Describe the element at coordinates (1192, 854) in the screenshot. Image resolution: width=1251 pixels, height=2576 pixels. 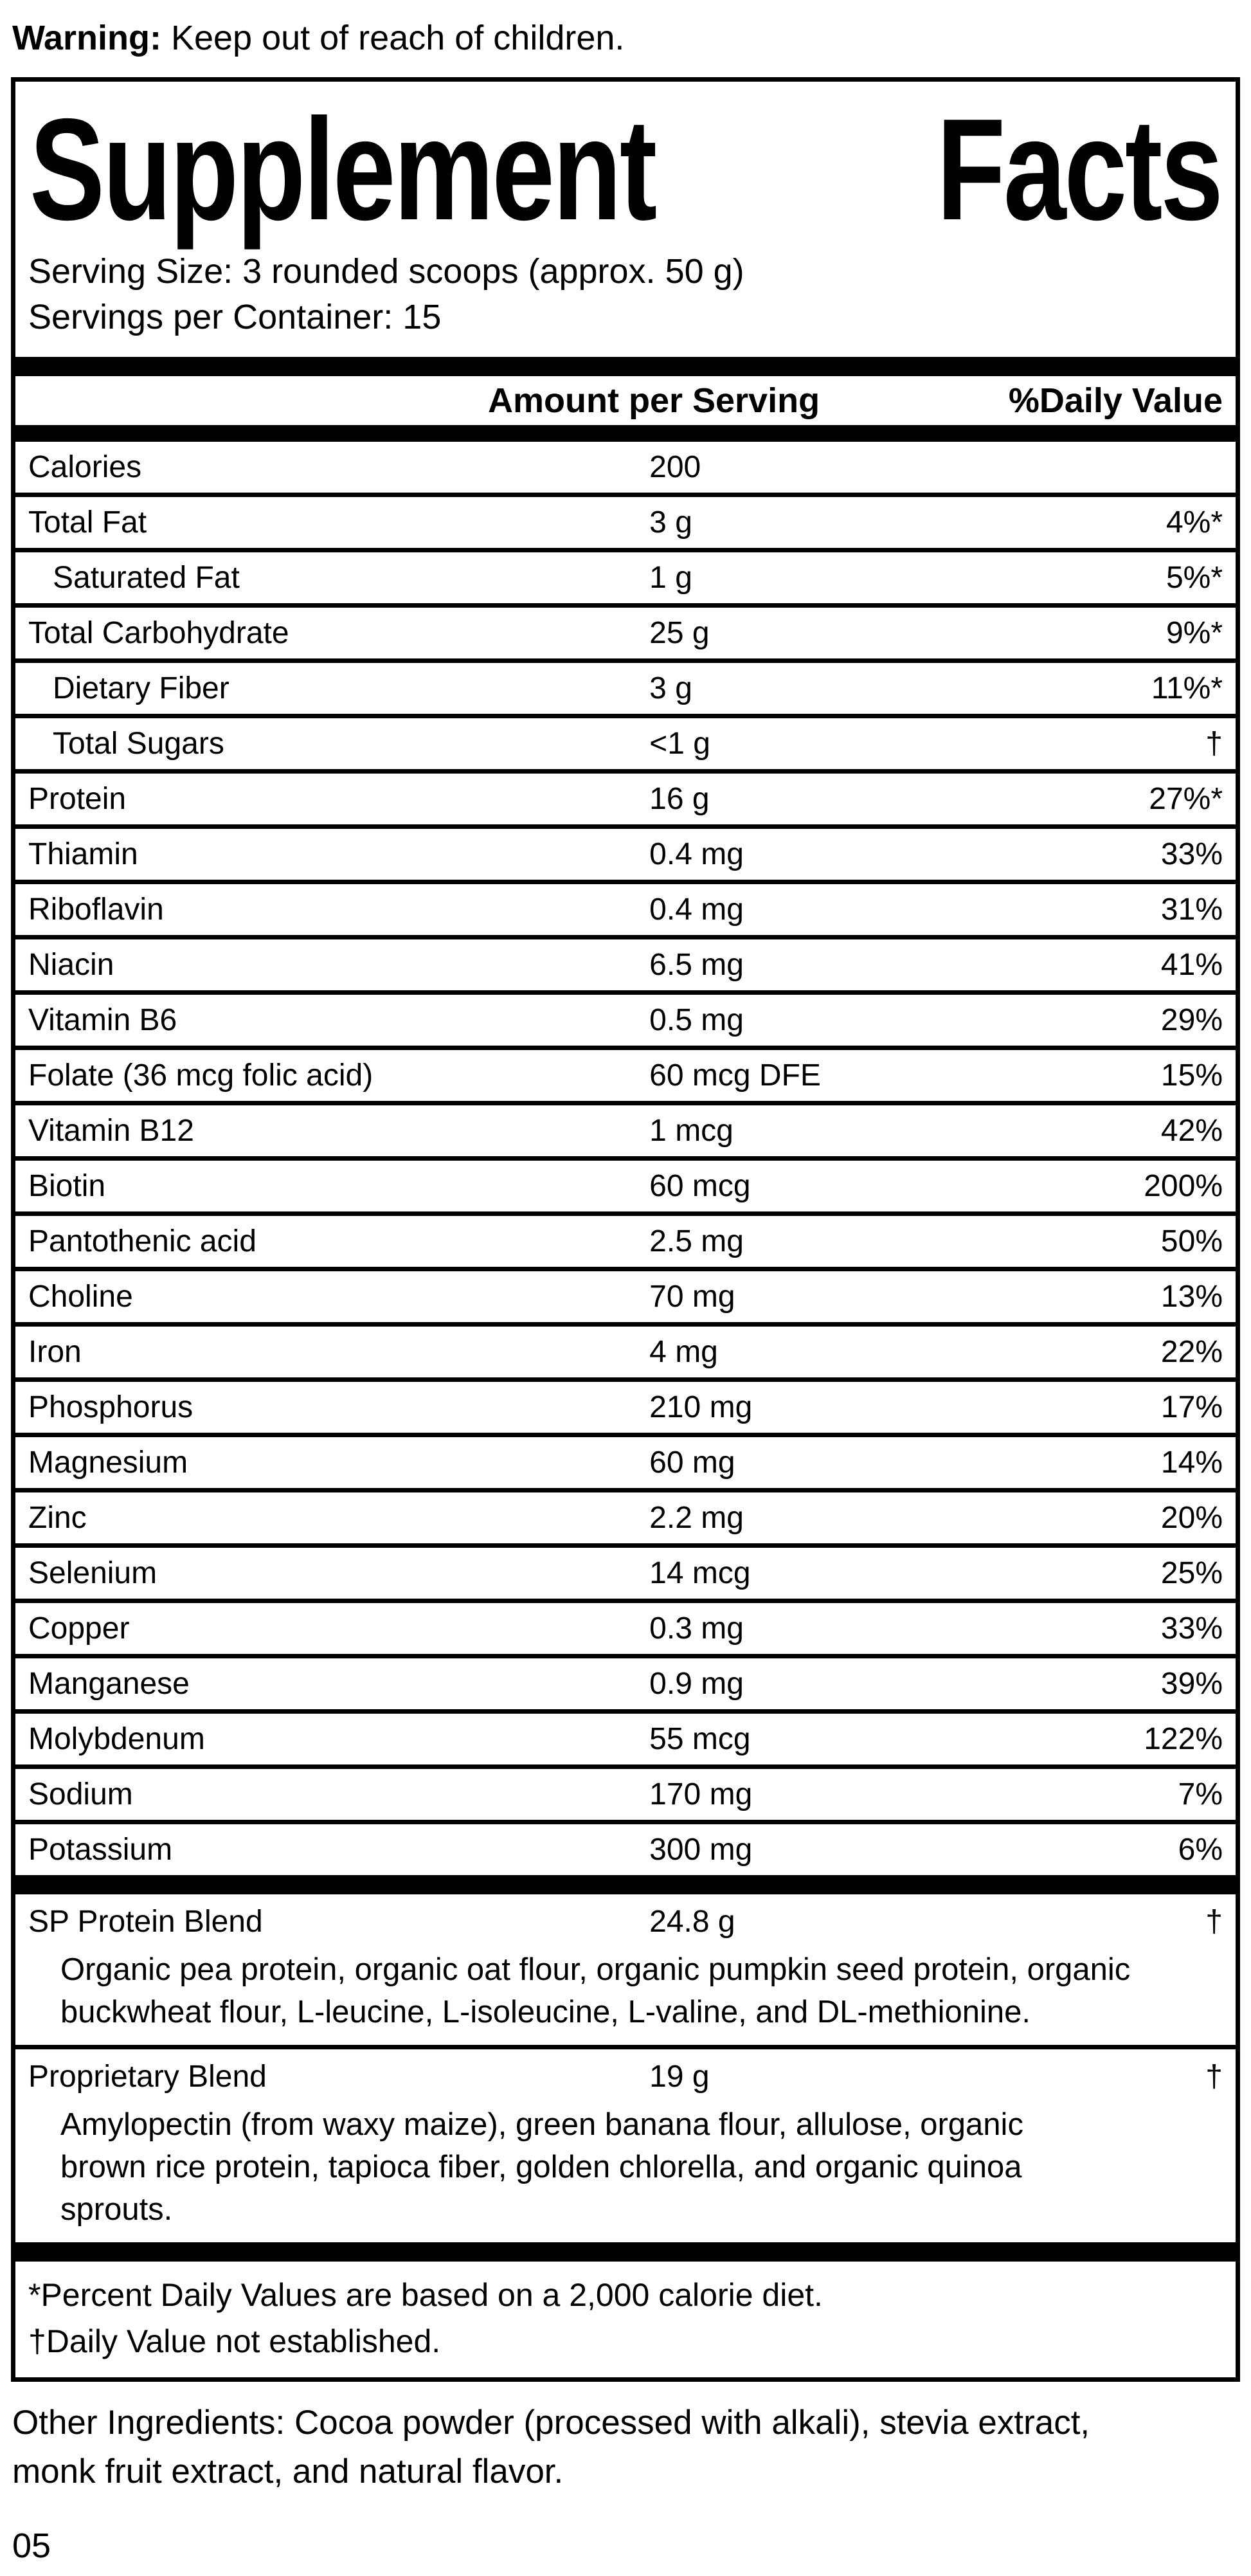
I see `row-daily-value: 33%` at that location.